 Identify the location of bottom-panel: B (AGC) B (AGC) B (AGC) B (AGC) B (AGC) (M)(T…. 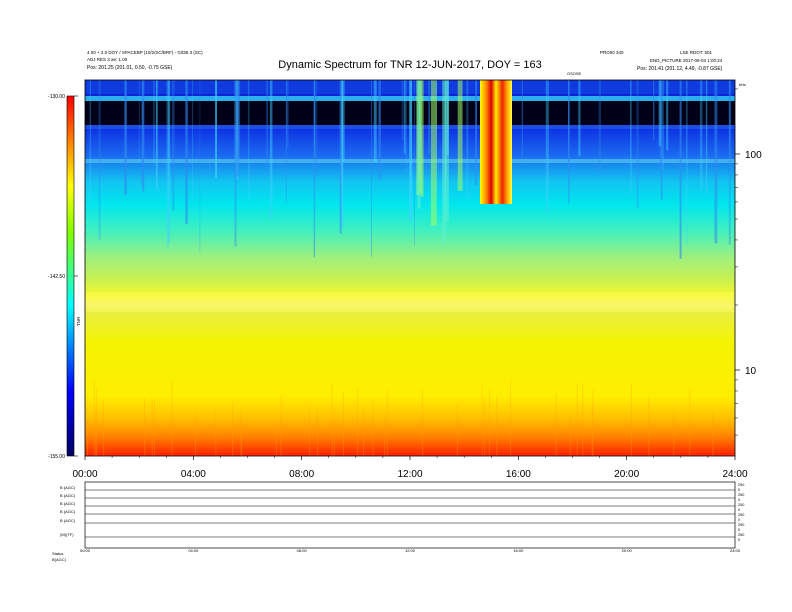
(398, 521).